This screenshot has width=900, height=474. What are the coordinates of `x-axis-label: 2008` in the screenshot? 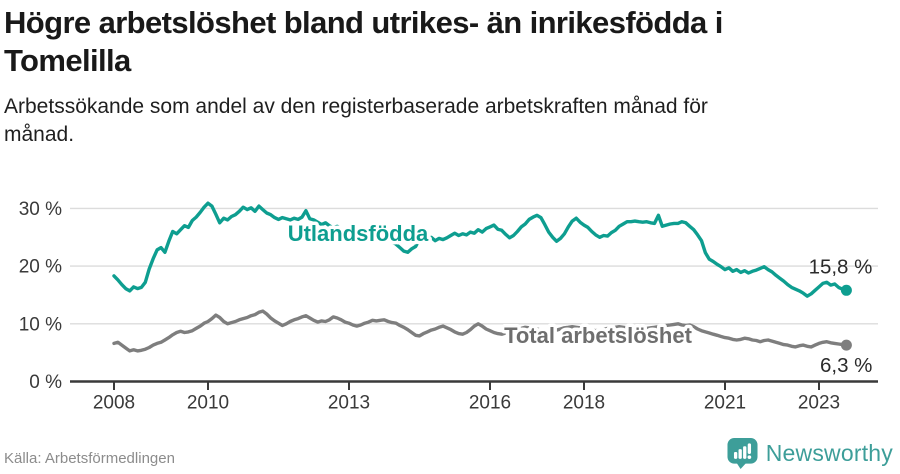 It's located at (114, 403).